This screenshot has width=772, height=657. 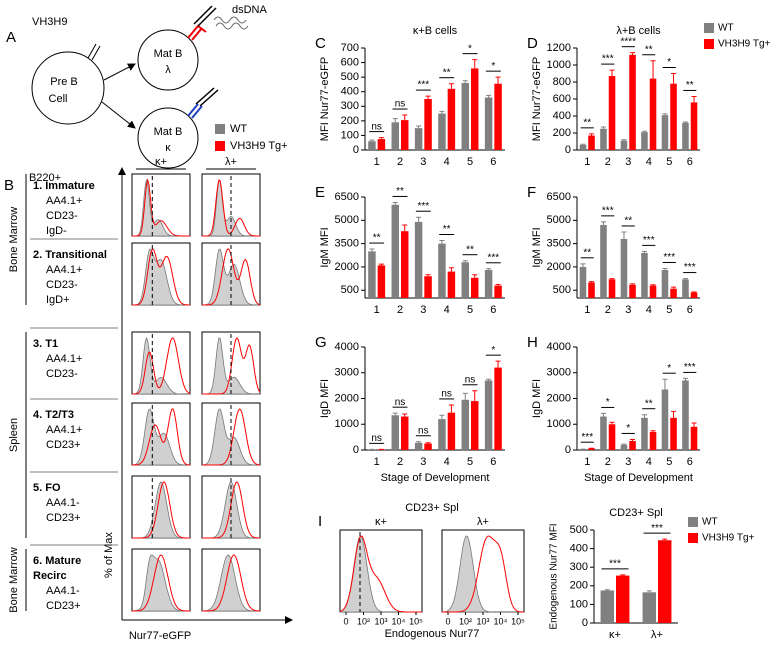 I want to click on mat-b-lambda, so click(x=168, y=60).